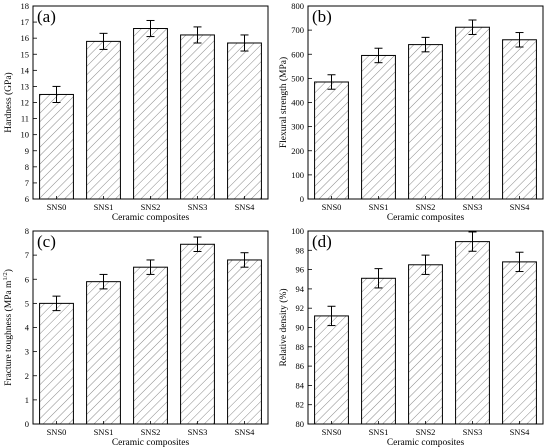 This screenshot has width=550, height=448. What do you see at coordinates (300, 366) in the screenshot?
I see `y-tick-label: 86` at bounding box center [300, 366].